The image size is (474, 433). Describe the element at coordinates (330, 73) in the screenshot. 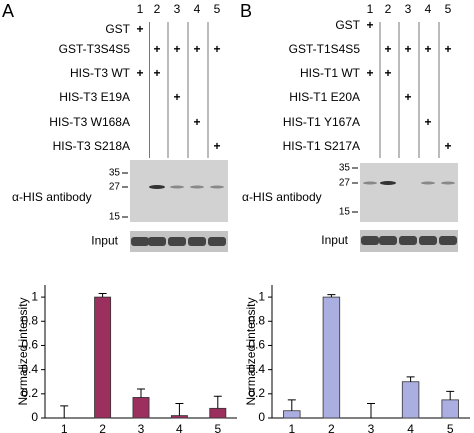

I see `row-label: HIS-T1 WT` at that location.